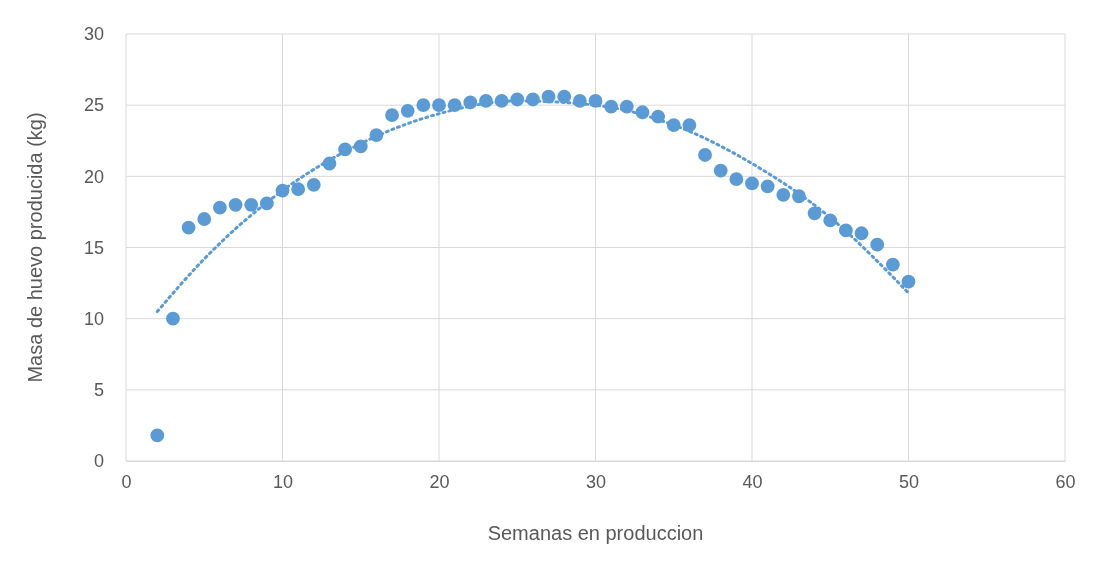  I want to click on y-tick-label: 20, so click(93, 176).